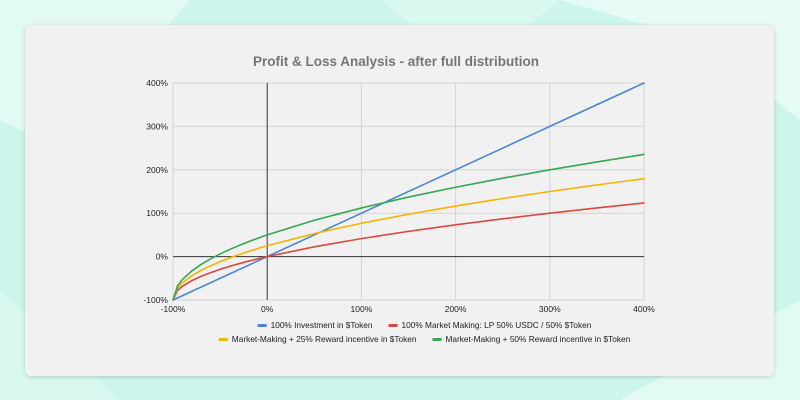 The image size is (800, 400). I want to click on x-tick-label: 0%, so click(267, 309).